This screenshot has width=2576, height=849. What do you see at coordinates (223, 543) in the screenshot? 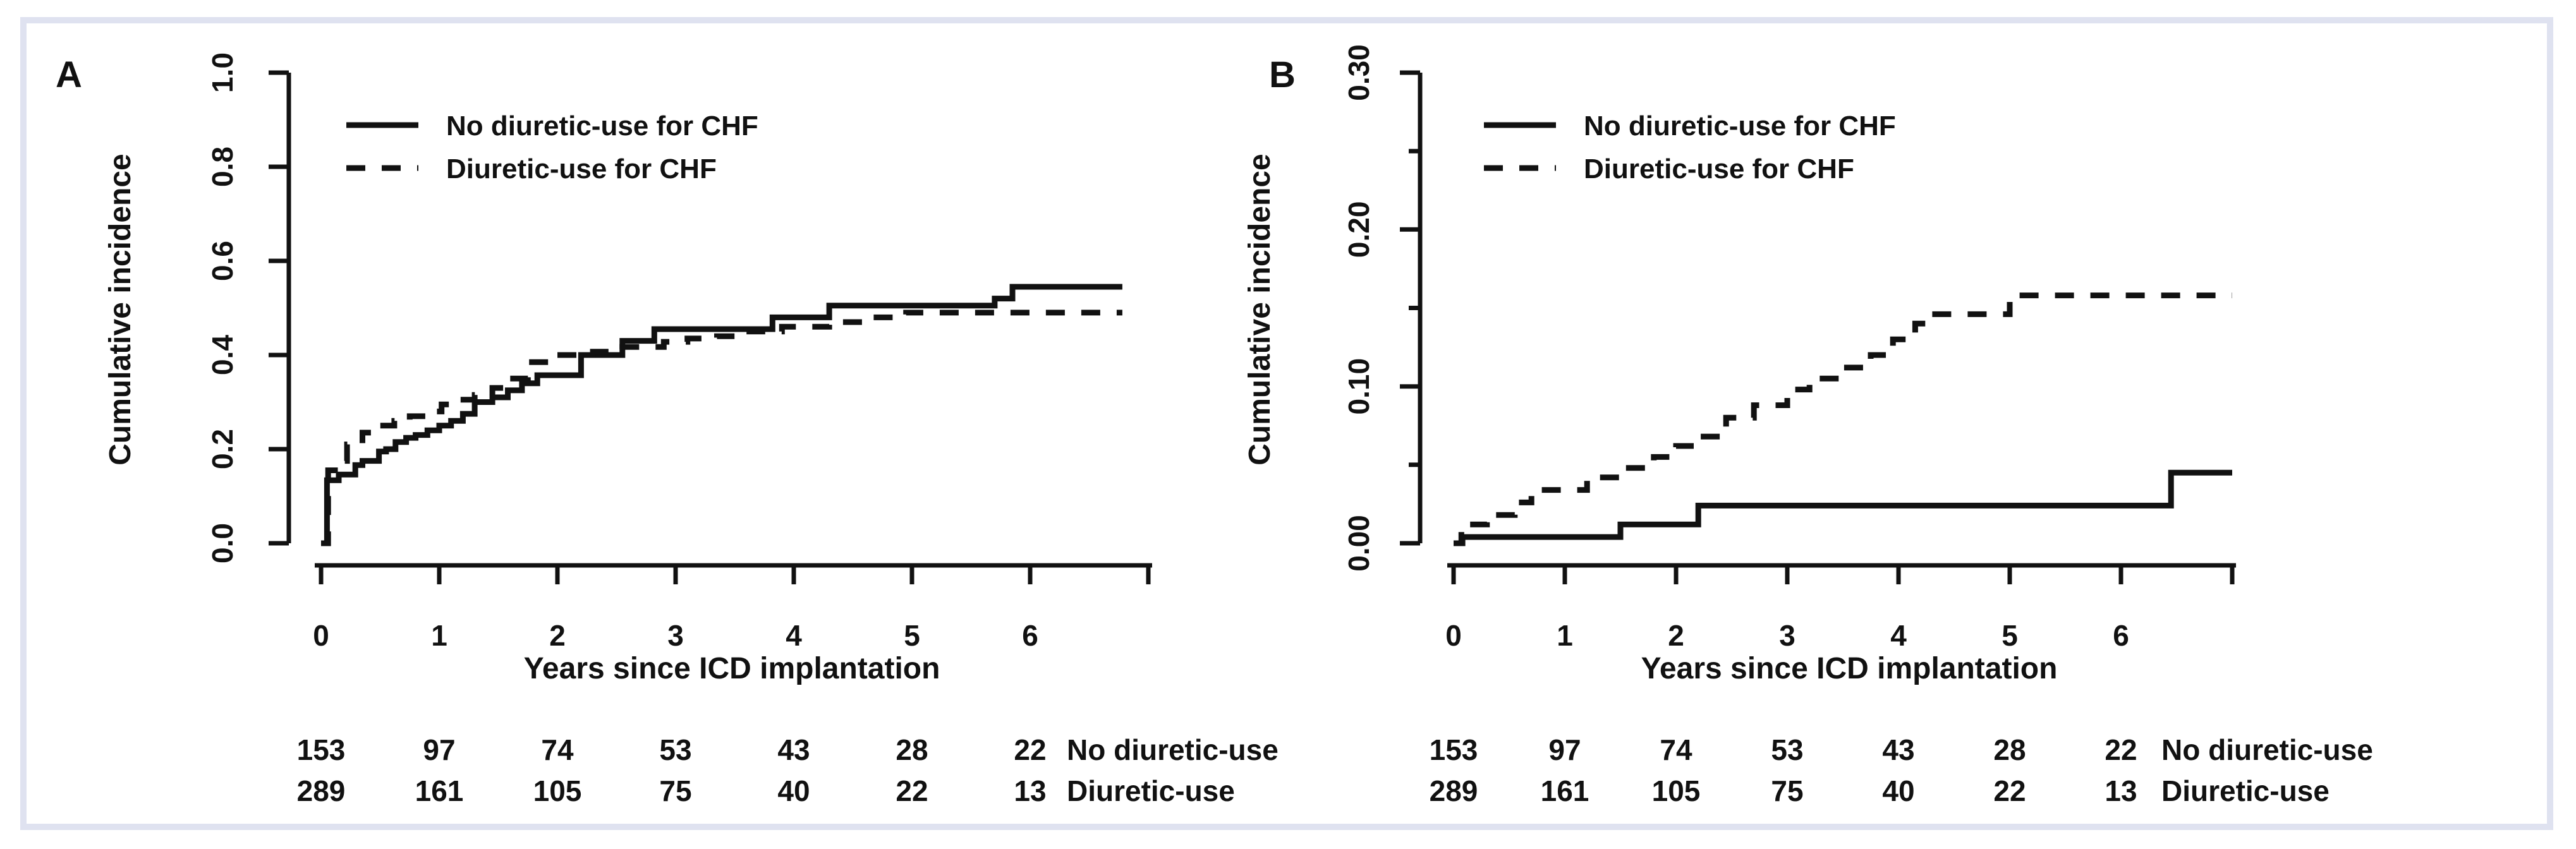
I see `y-tick-label: 0.0` at bounding box center [223, 543].